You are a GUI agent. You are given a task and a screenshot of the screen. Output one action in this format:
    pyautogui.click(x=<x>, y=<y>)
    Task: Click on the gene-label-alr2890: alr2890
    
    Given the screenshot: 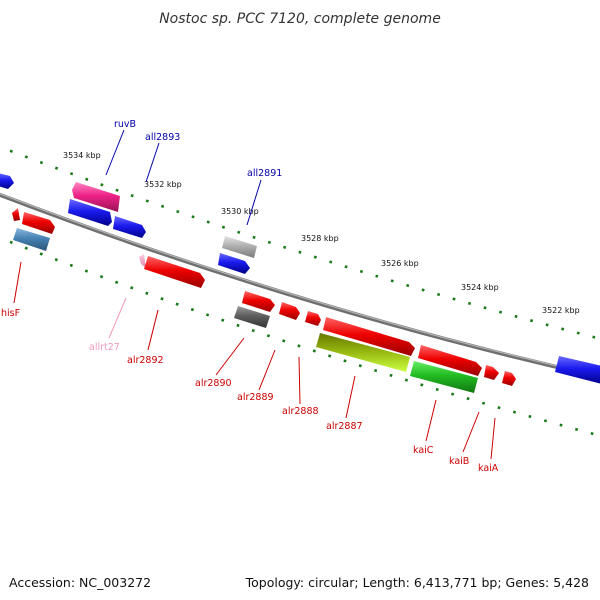 What is the action you would take?
    pyautogui.click(x=213, y=383)
    